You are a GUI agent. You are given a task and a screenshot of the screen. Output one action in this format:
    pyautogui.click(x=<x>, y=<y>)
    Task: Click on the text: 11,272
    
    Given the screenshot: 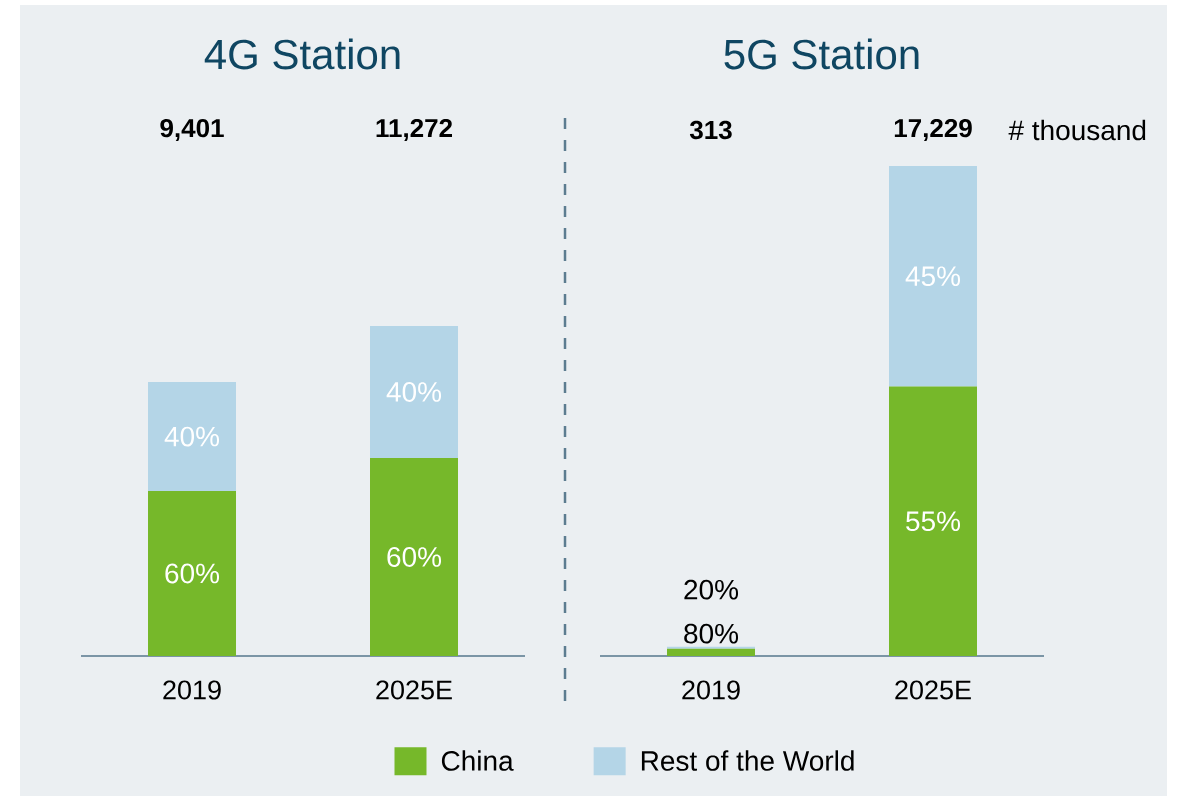 What is the action you would take?
    pyautogui.click(x=414, y=130)
    